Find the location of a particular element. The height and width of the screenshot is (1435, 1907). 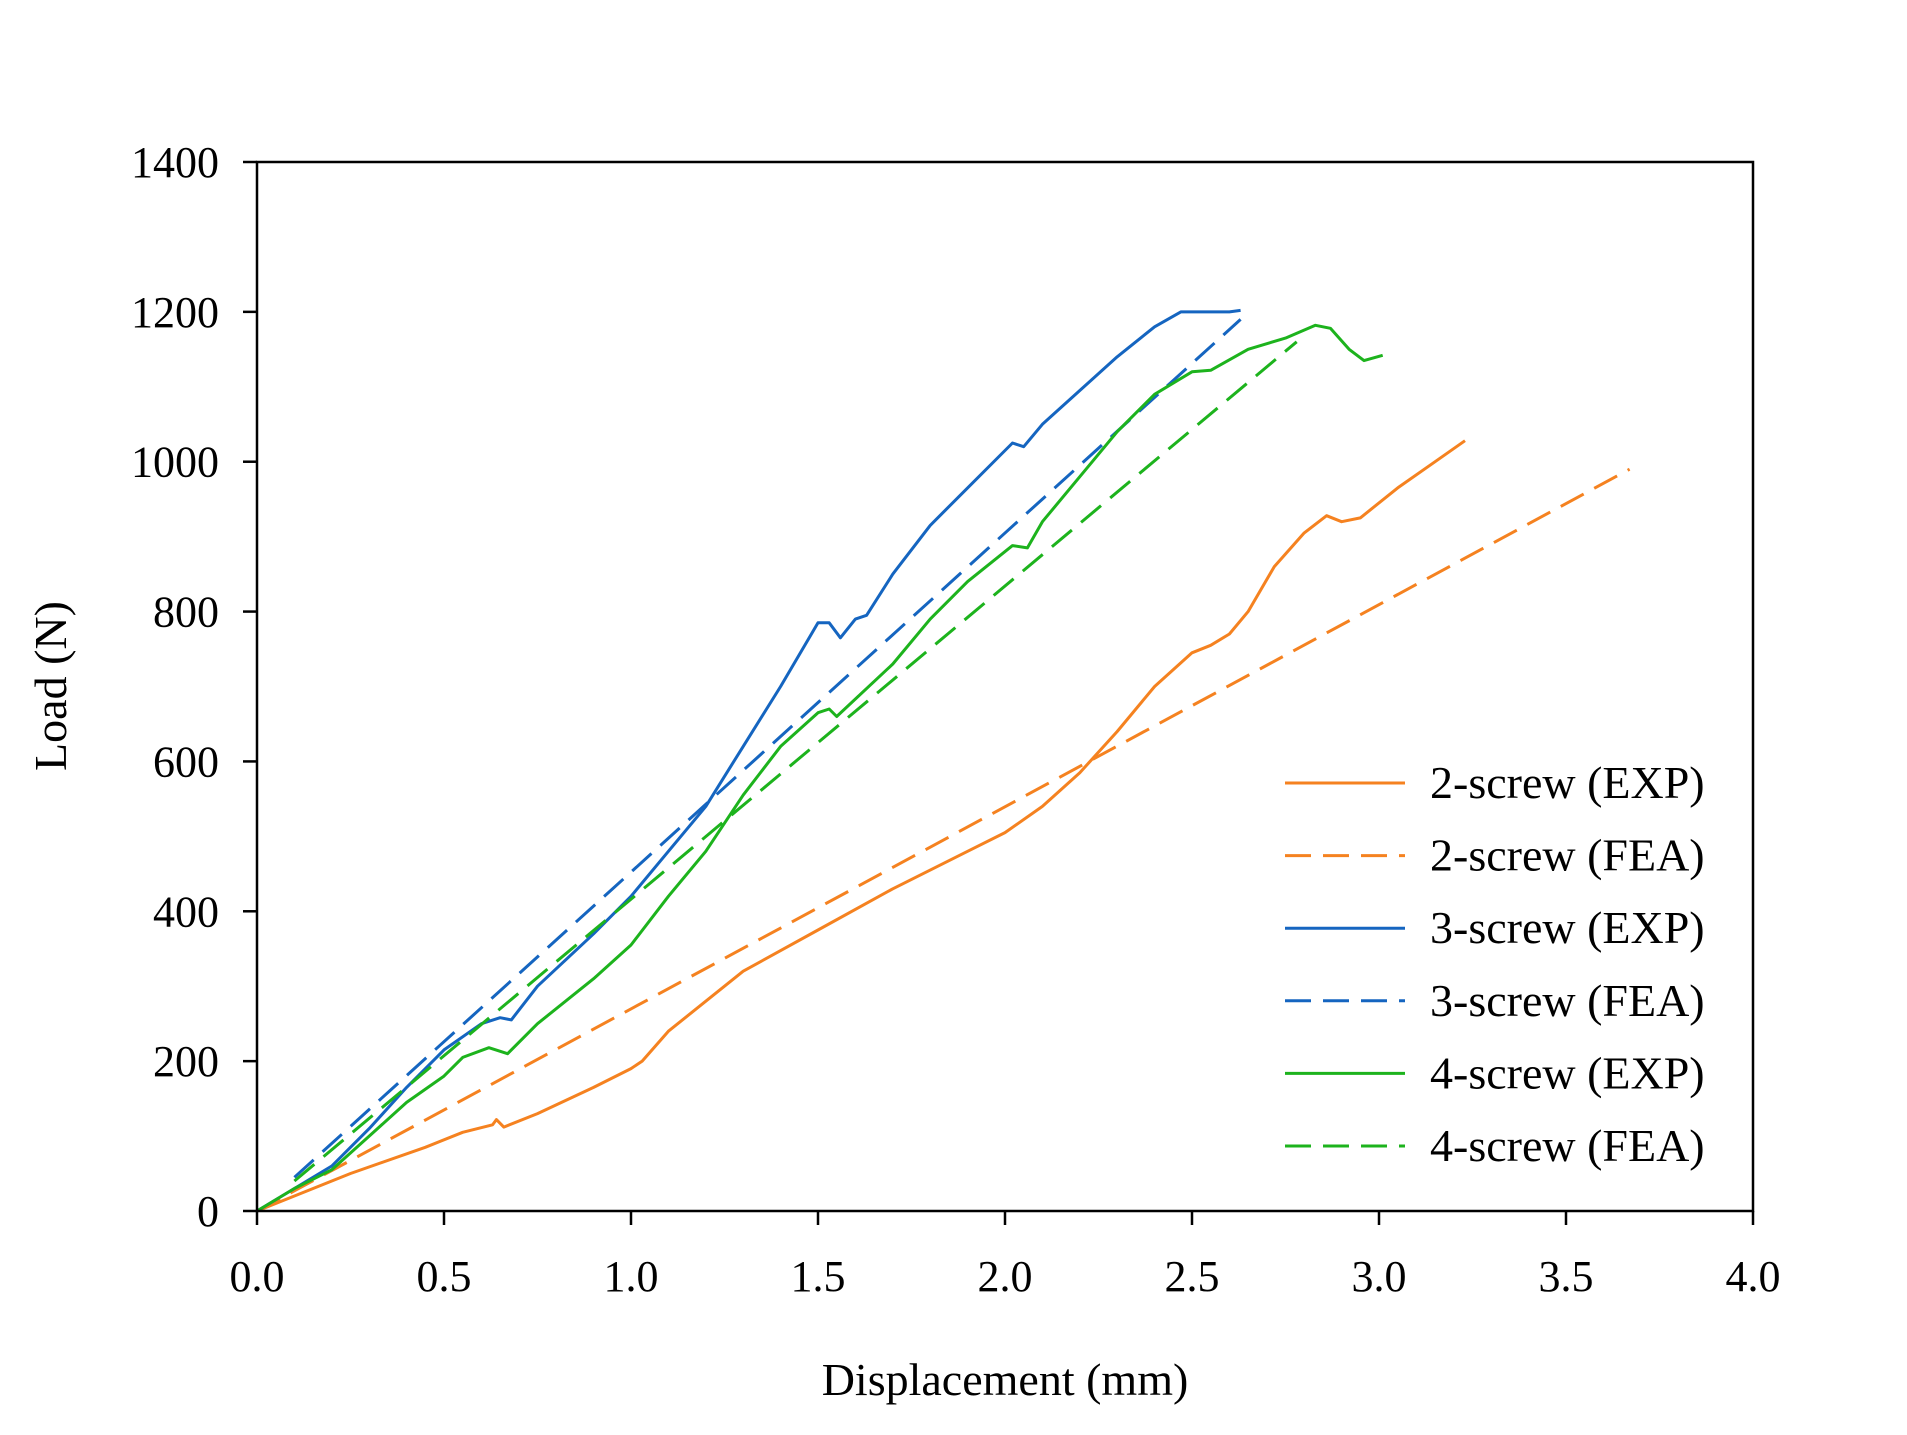

y-tick-label: 400 is located at coordinates (186, 911).